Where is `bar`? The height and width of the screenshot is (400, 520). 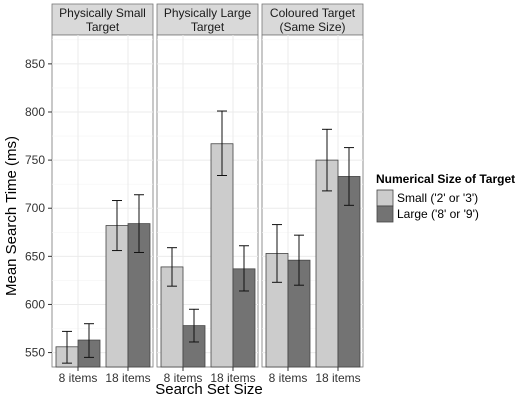
bar is located at coordinates (222, 255).